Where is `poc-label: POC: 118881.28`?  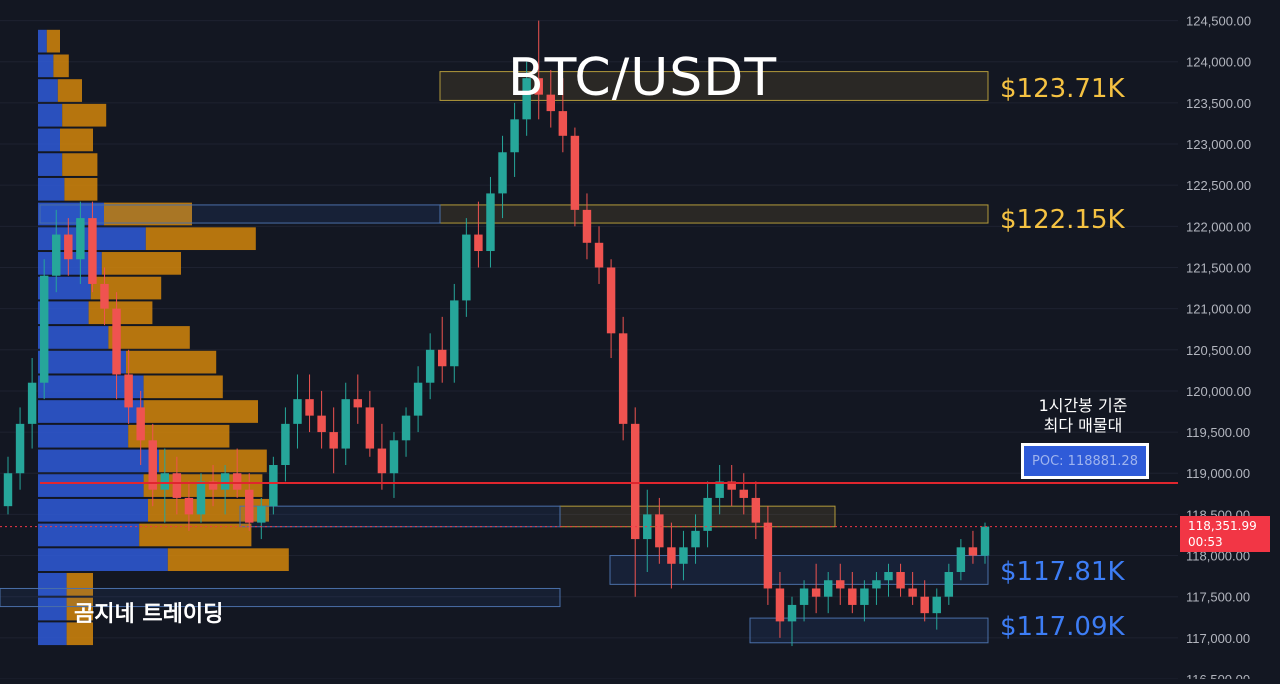
poc-label: POC: 118881.28 is located at coordinates (1085, 461).